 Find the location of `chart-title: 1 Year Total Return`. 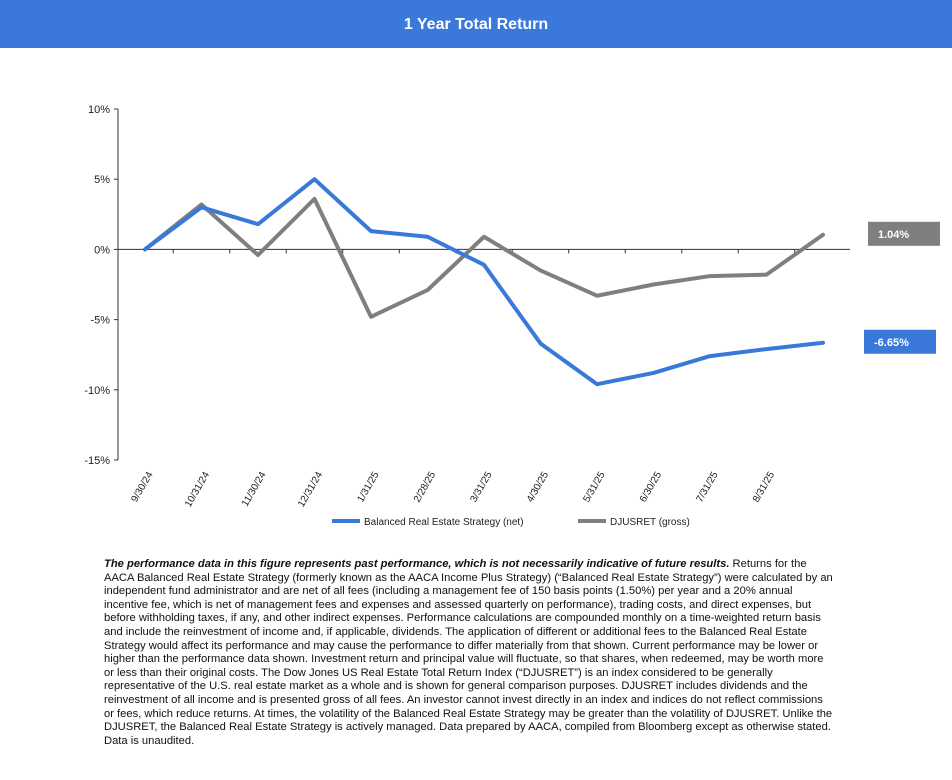

chart-title: 1 Year Total Return is located at coordinates (476, 24).